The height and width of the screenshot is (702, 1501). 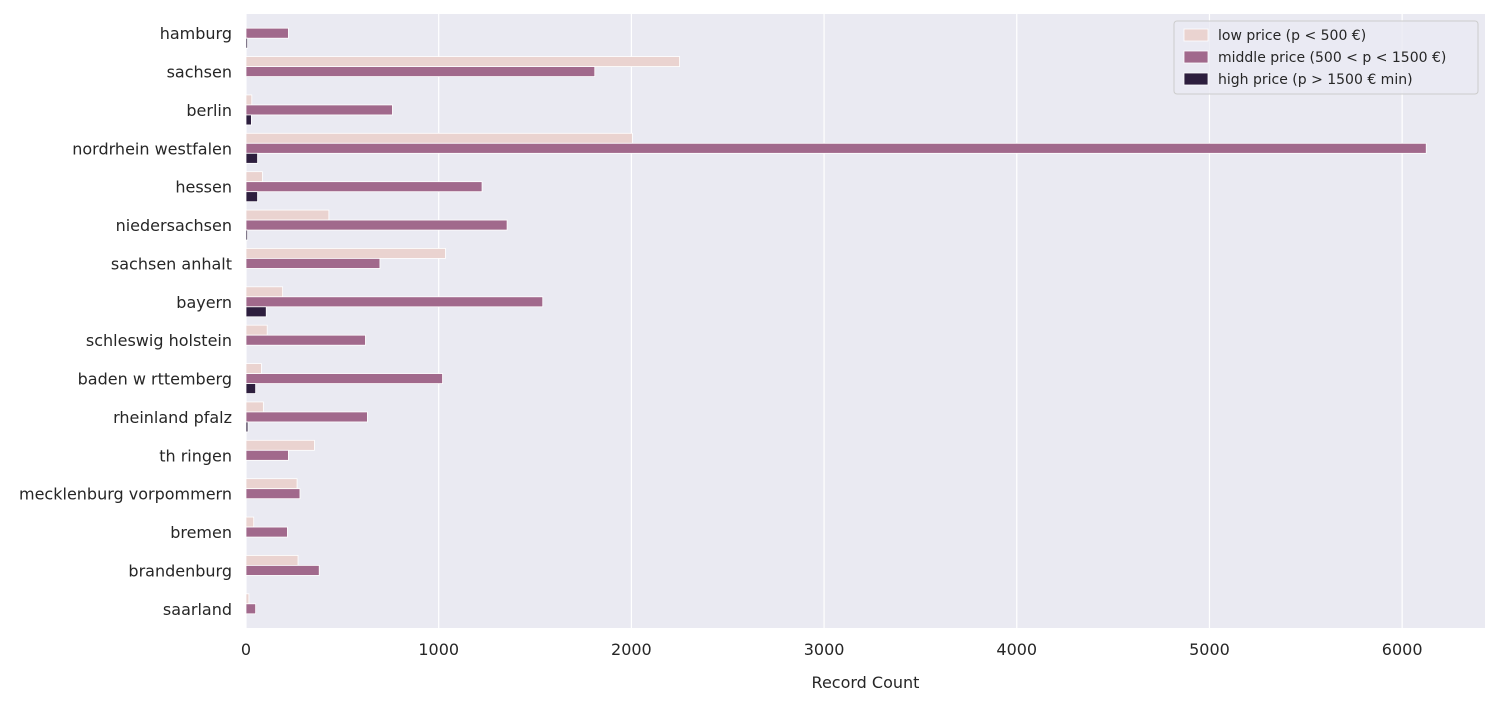 What do you see at coordinates (1292, 36) in the screenshot?
I see `legend-label: low price (p < 500 €)` at bounding box center [1292, 36].